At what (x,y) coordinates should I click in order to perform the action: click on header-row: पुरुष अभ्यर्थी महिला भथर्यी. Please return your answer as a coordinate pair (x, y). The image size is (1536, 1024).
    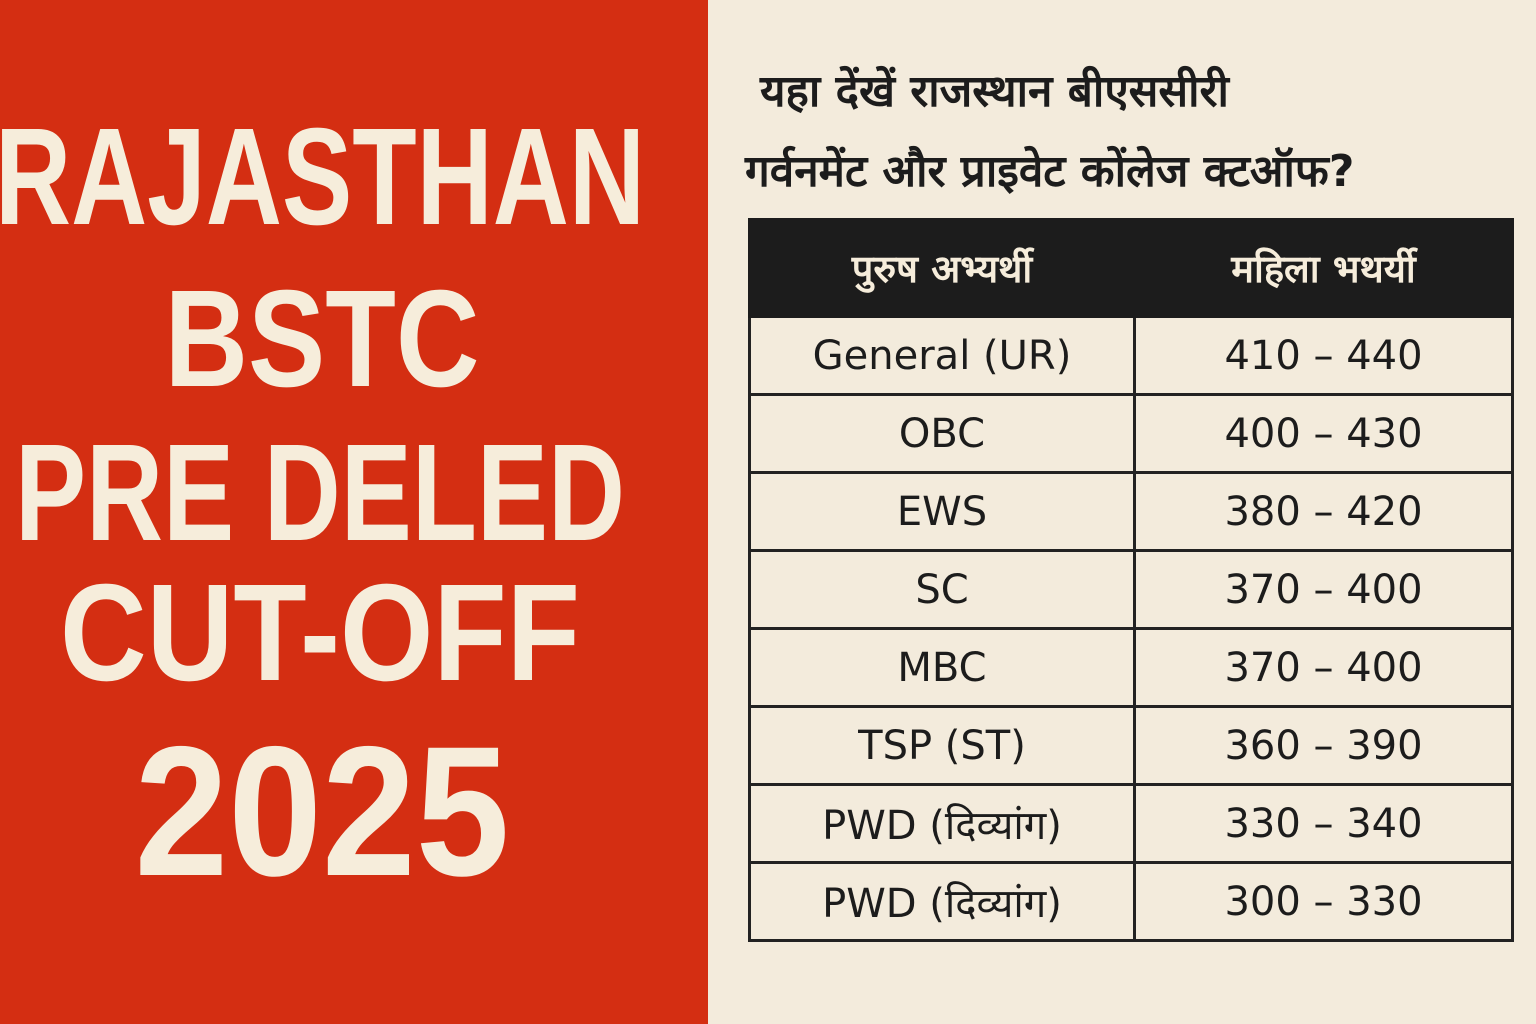
    Looking at the image, I should click on (1131, 268).